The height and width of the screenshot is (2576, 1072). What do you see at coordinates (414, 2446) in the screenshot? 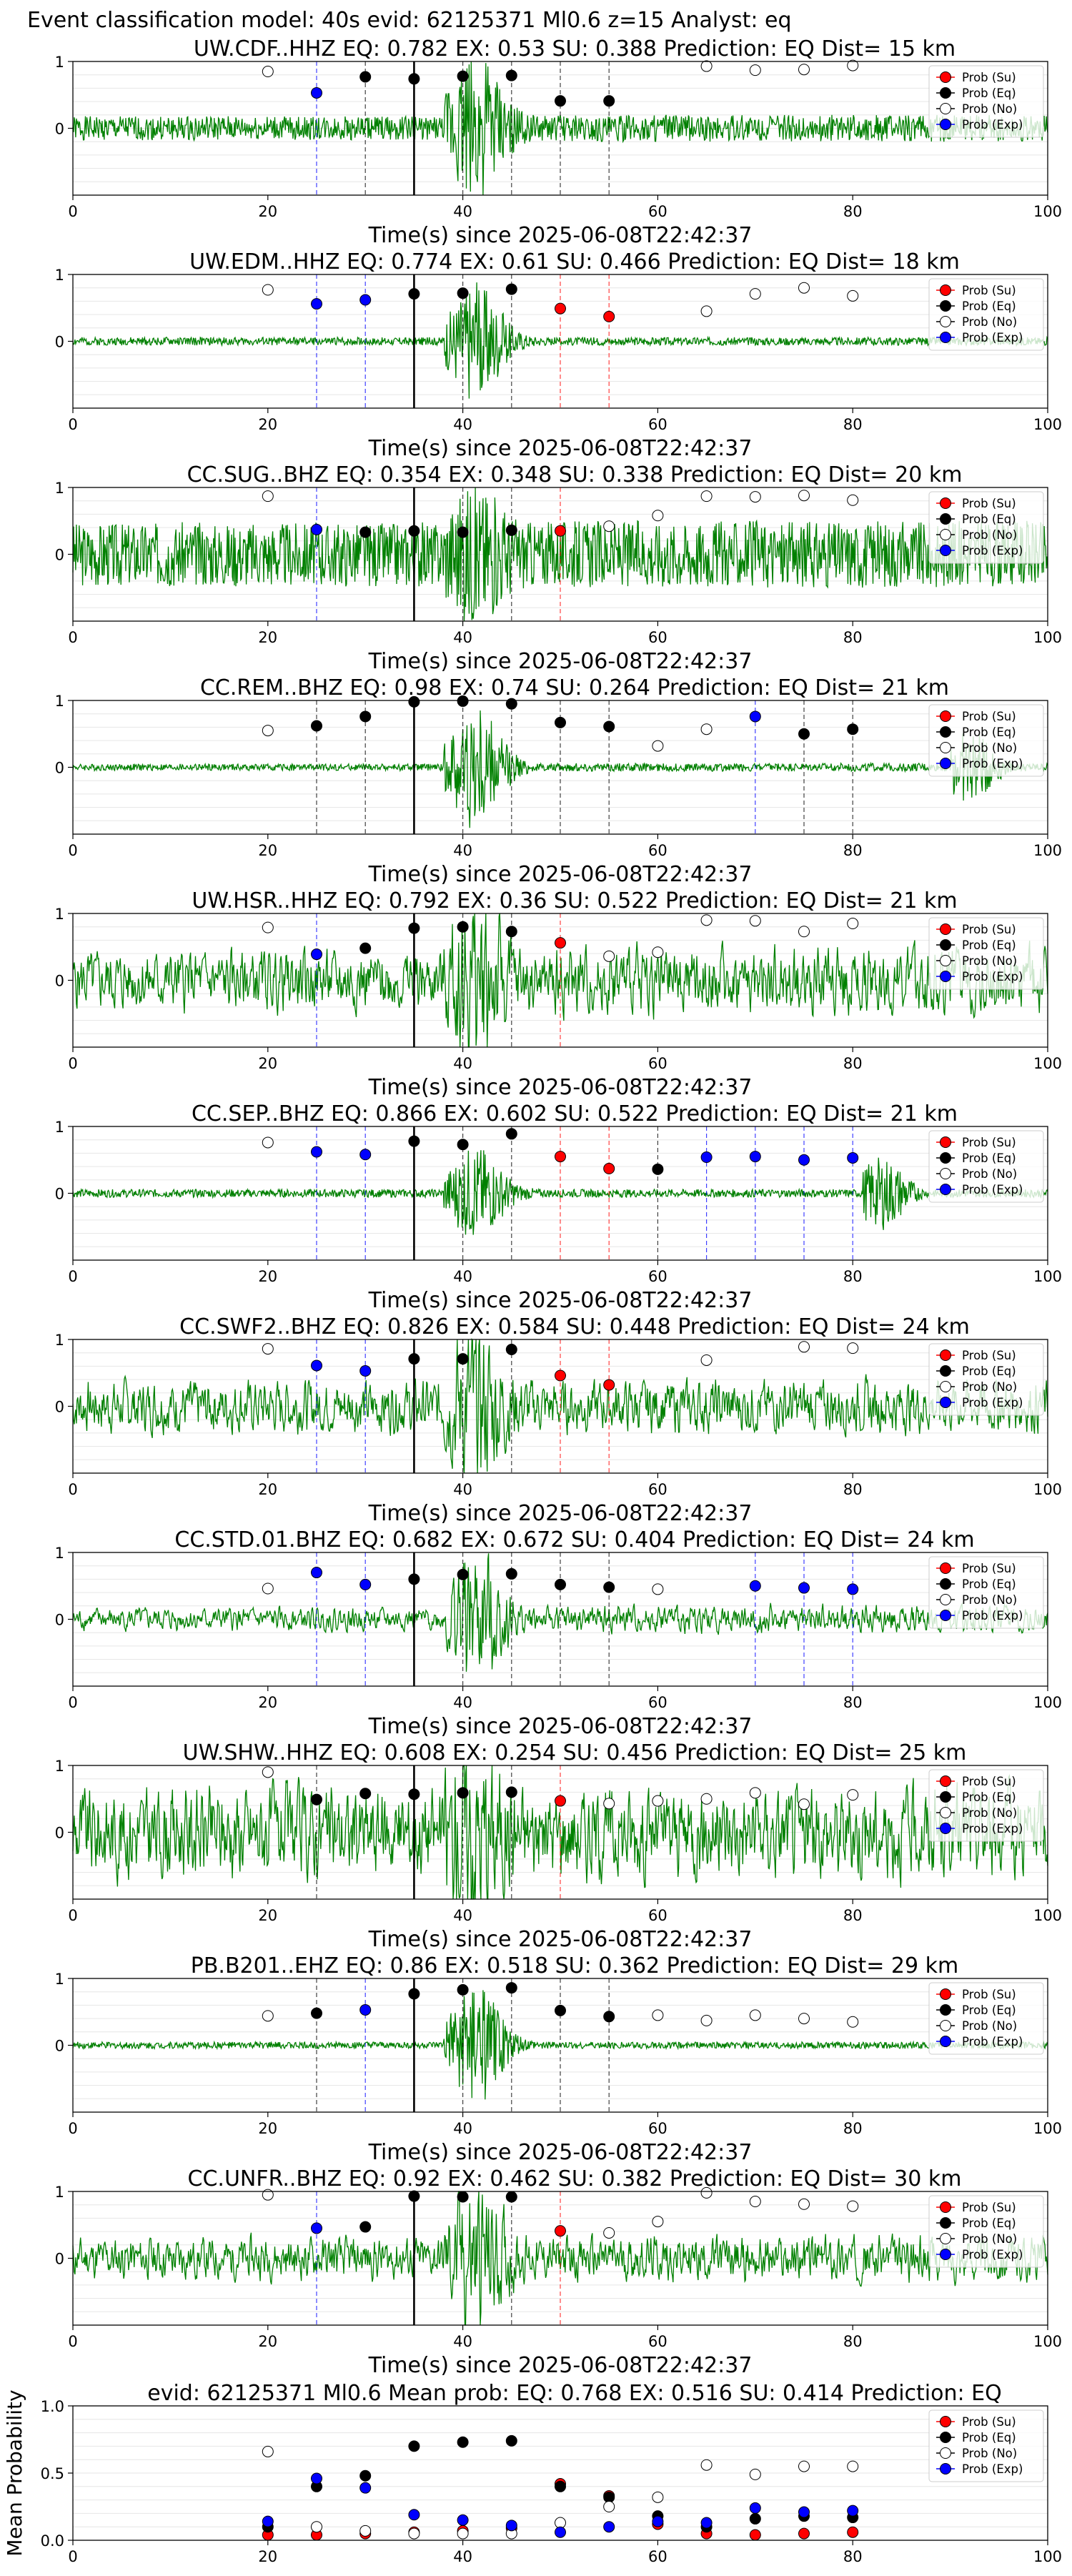
I see `mean-prob-marker-eq` at bounding box center [414, 2446].